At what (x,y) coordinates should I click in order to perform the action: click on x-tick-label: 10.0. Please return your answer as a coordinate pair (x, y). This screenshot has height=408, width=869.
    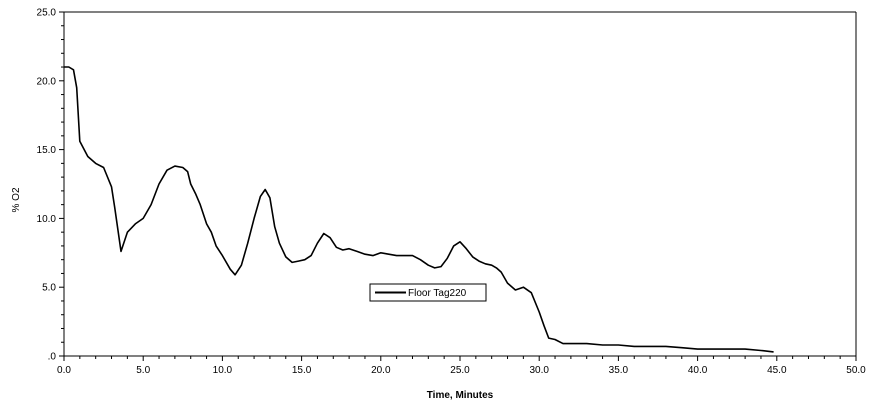
    Looking at the image, I should click on (223, 370).